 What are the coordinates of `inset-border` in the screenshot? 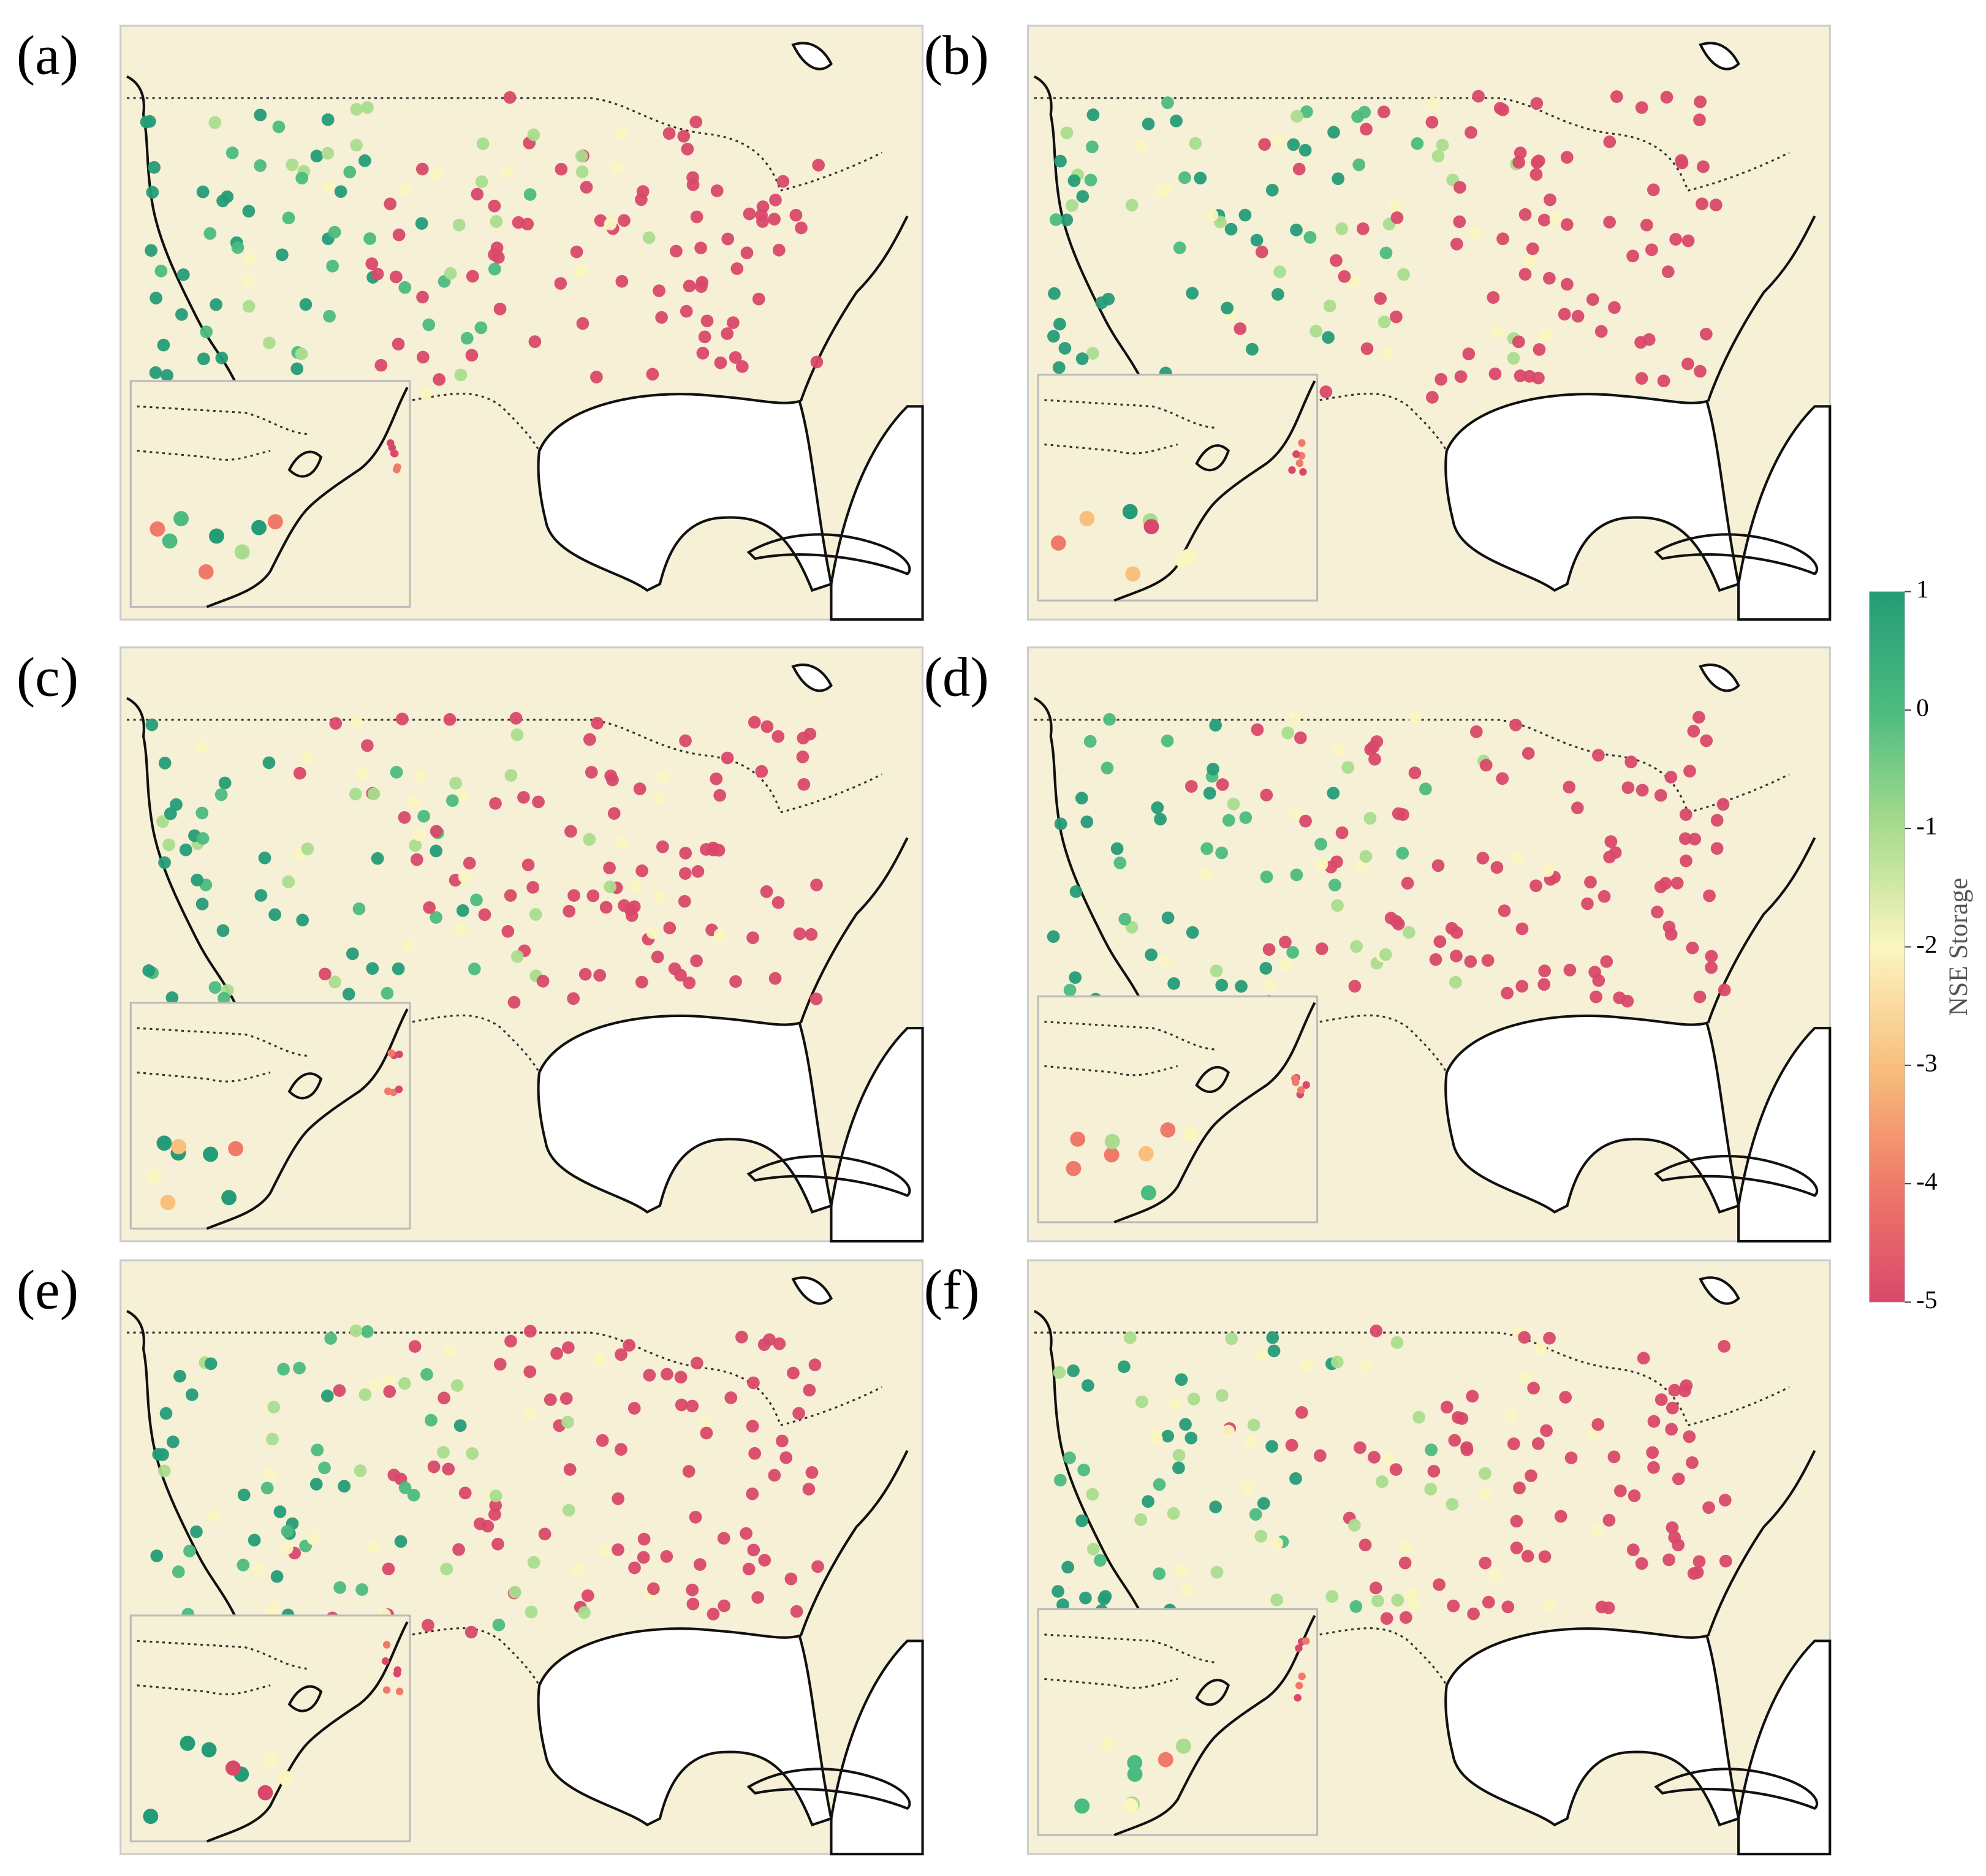 It's located at (1130, 427).